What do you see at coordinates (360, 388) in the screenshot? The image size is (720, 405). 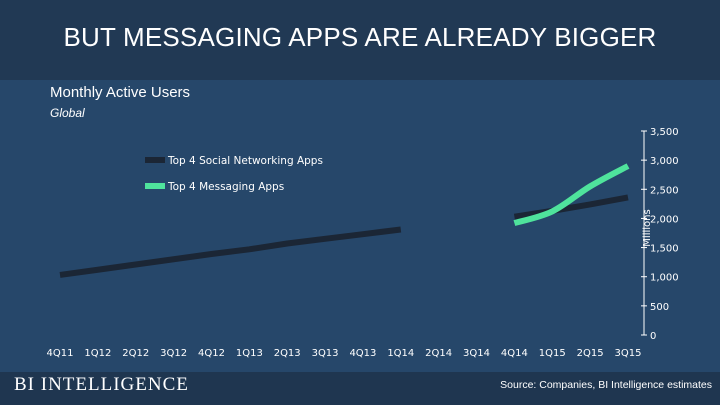 I see `footer-bar` at bounding box center [360, 388].